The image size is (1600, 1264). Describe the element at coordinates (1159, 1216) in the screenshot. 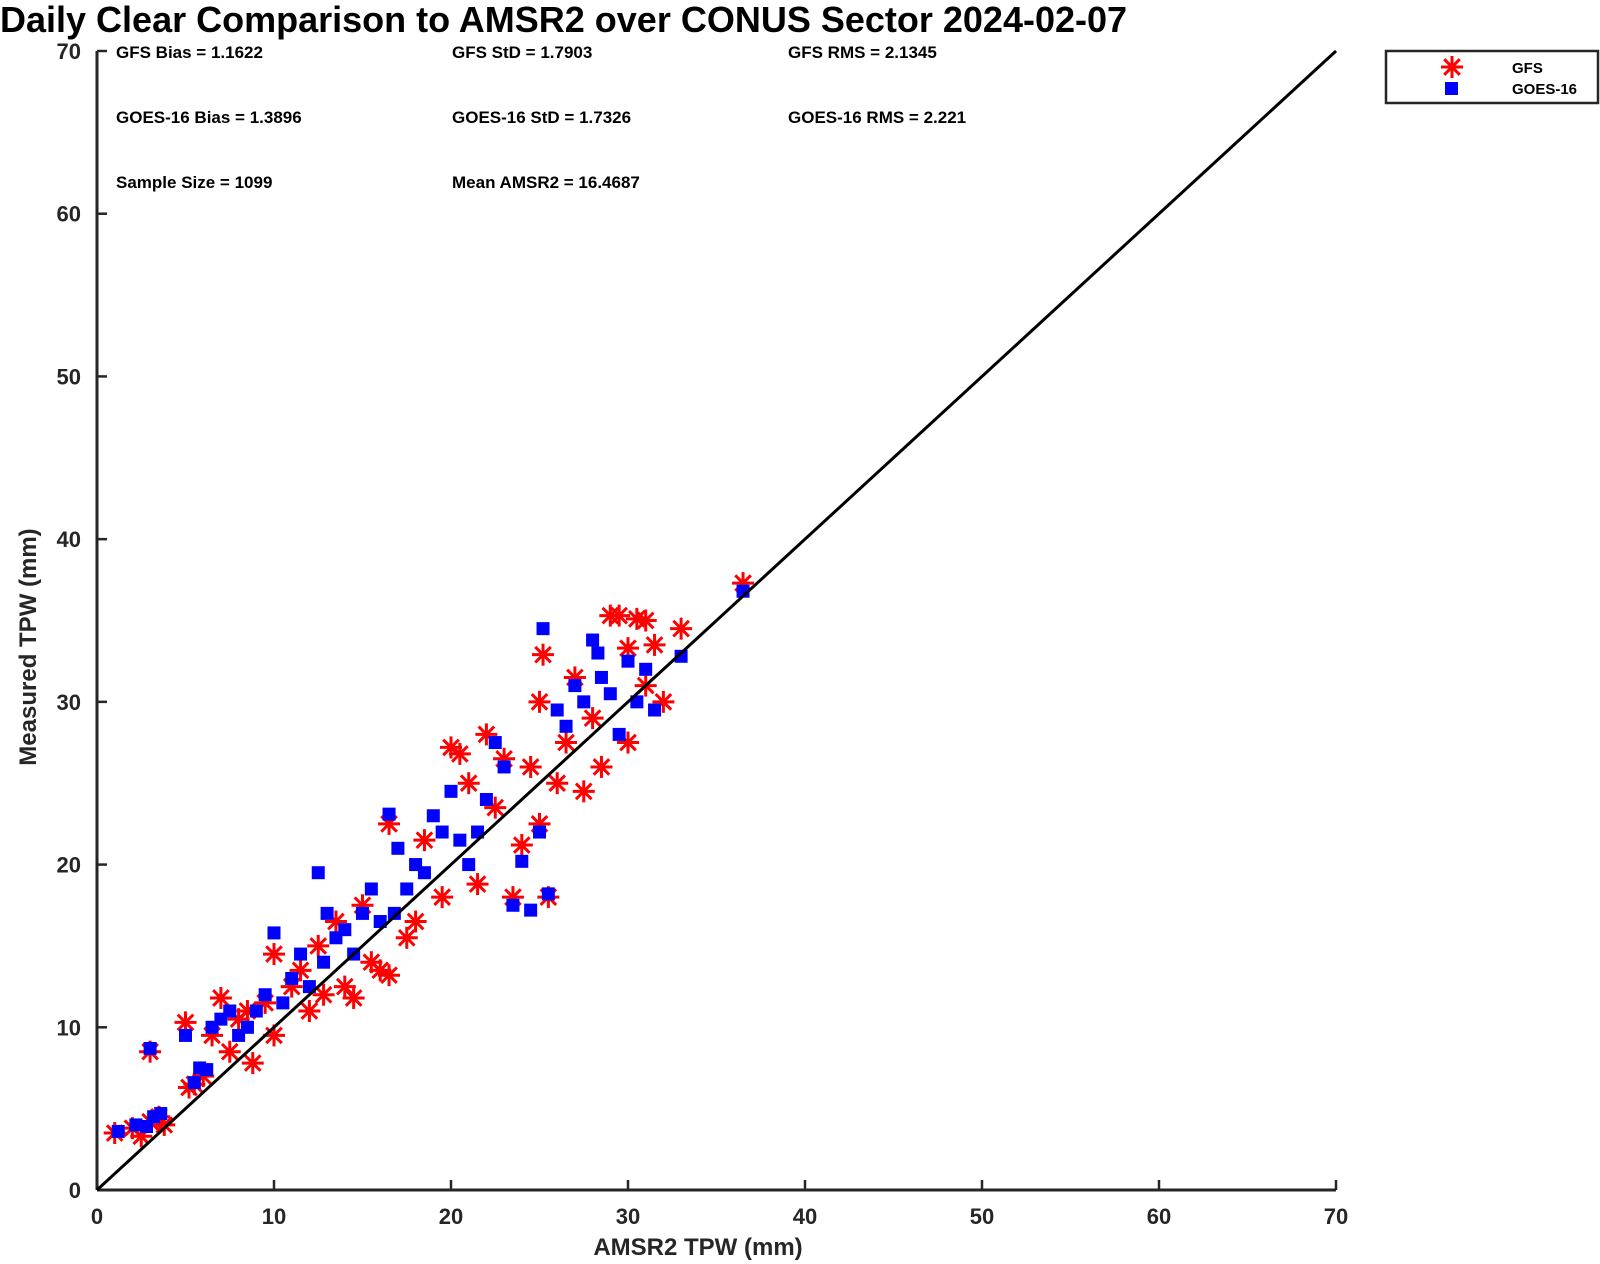

I see `x-tick-label: 60` at that location.